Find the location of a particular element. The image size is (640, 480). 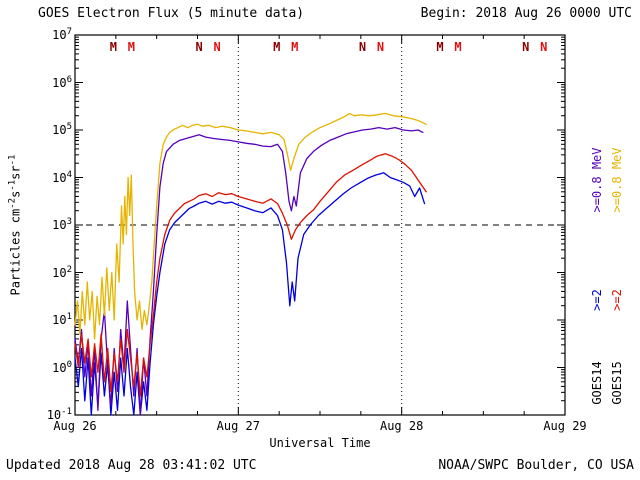

x-tick-label: Aug 29 is located at coordinates (565, 426).